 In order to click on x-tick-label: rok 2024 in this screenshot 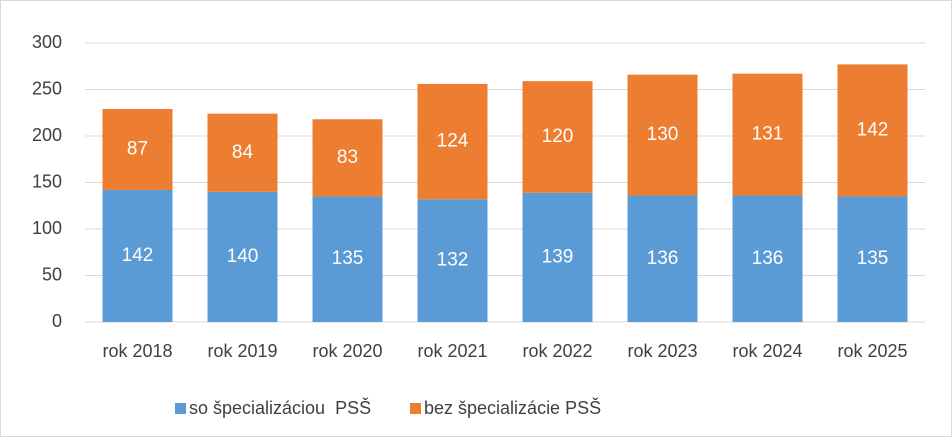, I will do `click(767, 351)`.